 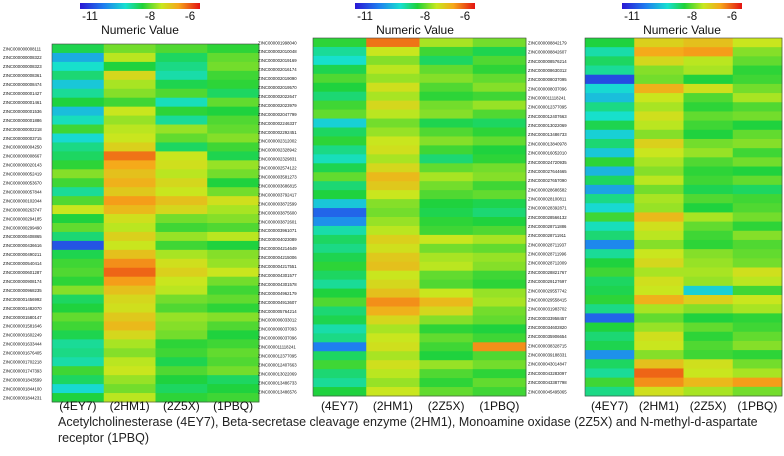 What do you see at coordinates (547, 79) in the screenshot?
I see `row-label: ZINC000008037095` at bounding box center [547, 79].